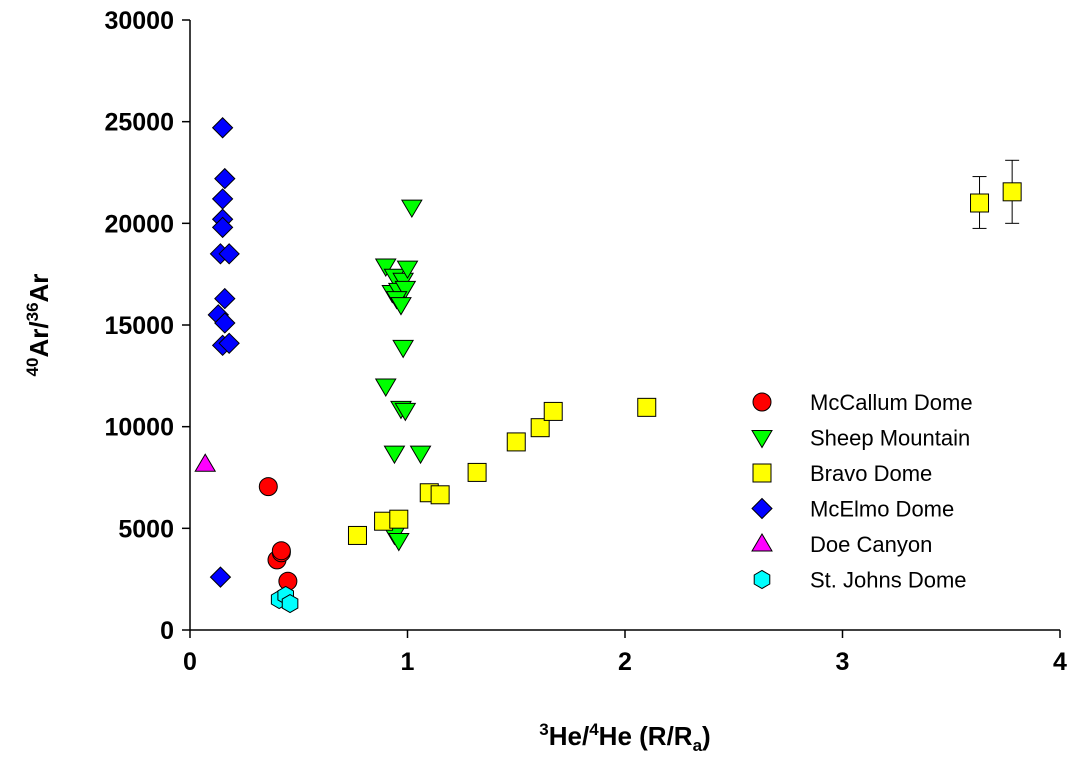  Describe the element at coordinates (891, 402) in the screenshot. I see `legend-label: McCallum Dome` at that location.